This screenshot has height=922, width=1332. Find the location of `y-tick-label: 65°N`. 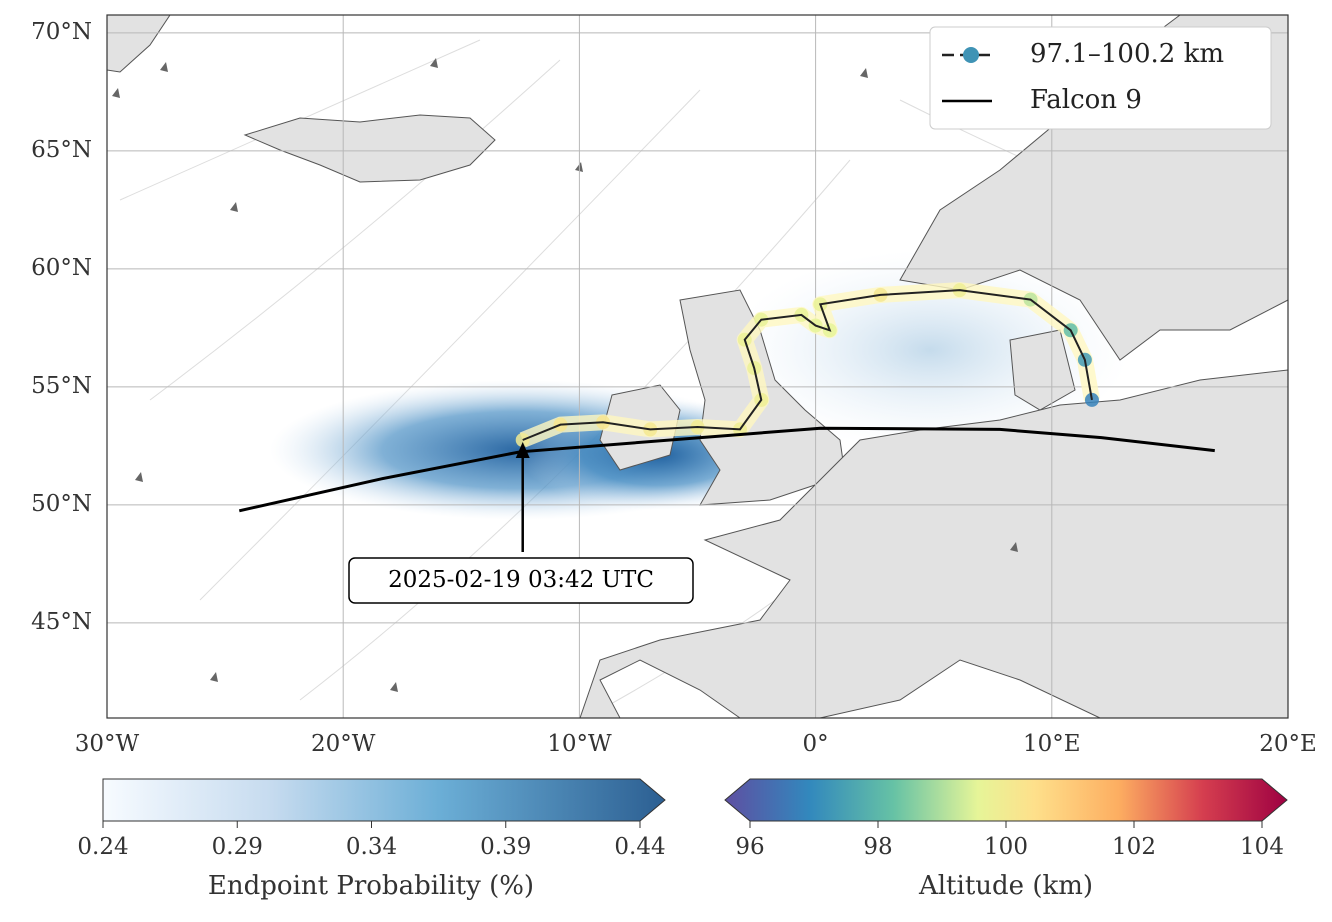

y-tick-label: 65°N is located at coordinates (61, 150).